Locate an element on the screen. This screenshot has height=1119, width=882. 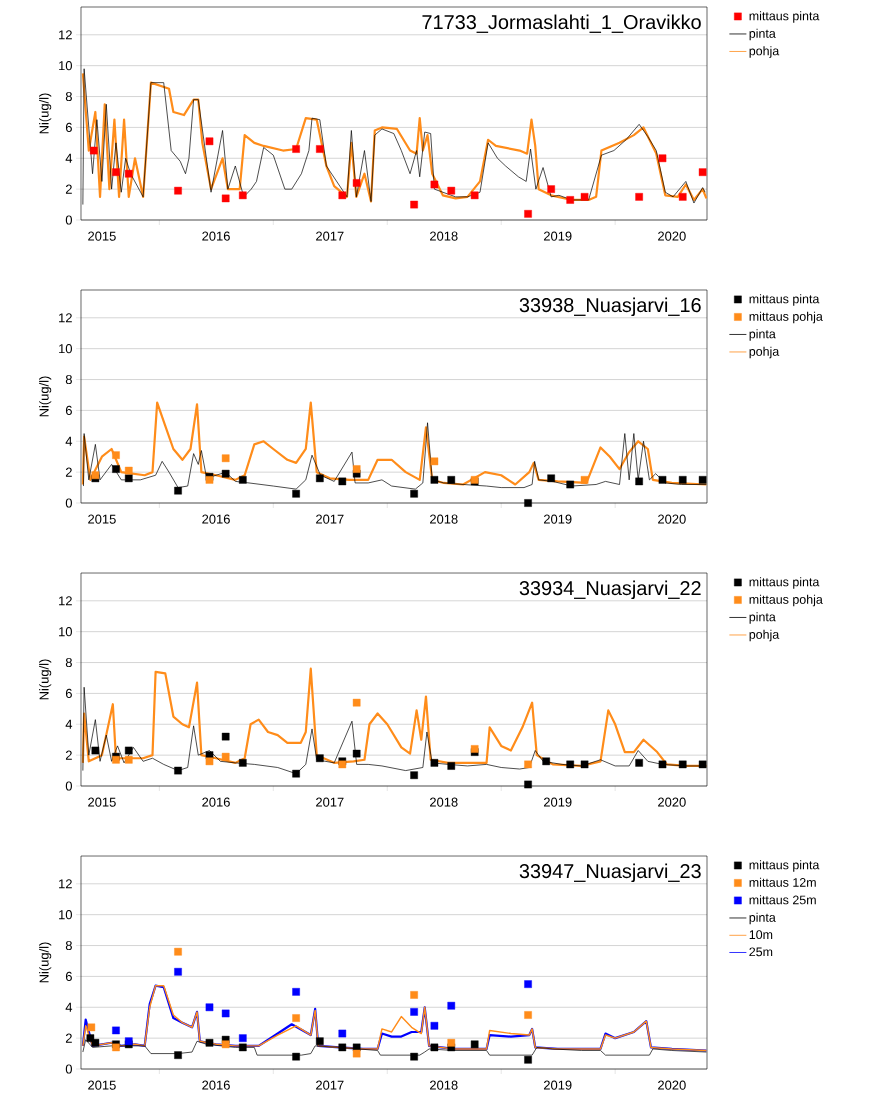
legend-label: 10m is located at coordinates (761, 935).